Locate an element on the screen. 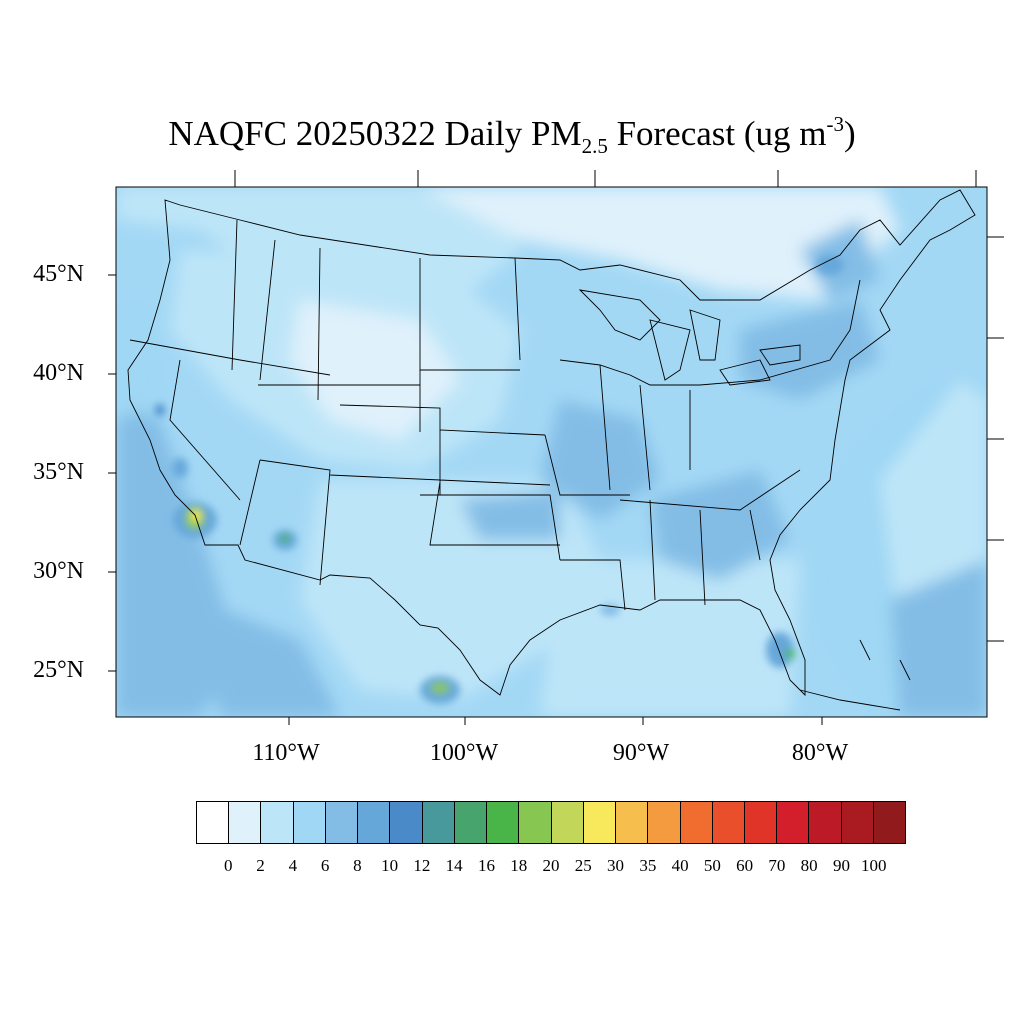 This screenshot has width=1024, height=1024. lon-label-90w: 90°W is located at coordinates (641, 753).